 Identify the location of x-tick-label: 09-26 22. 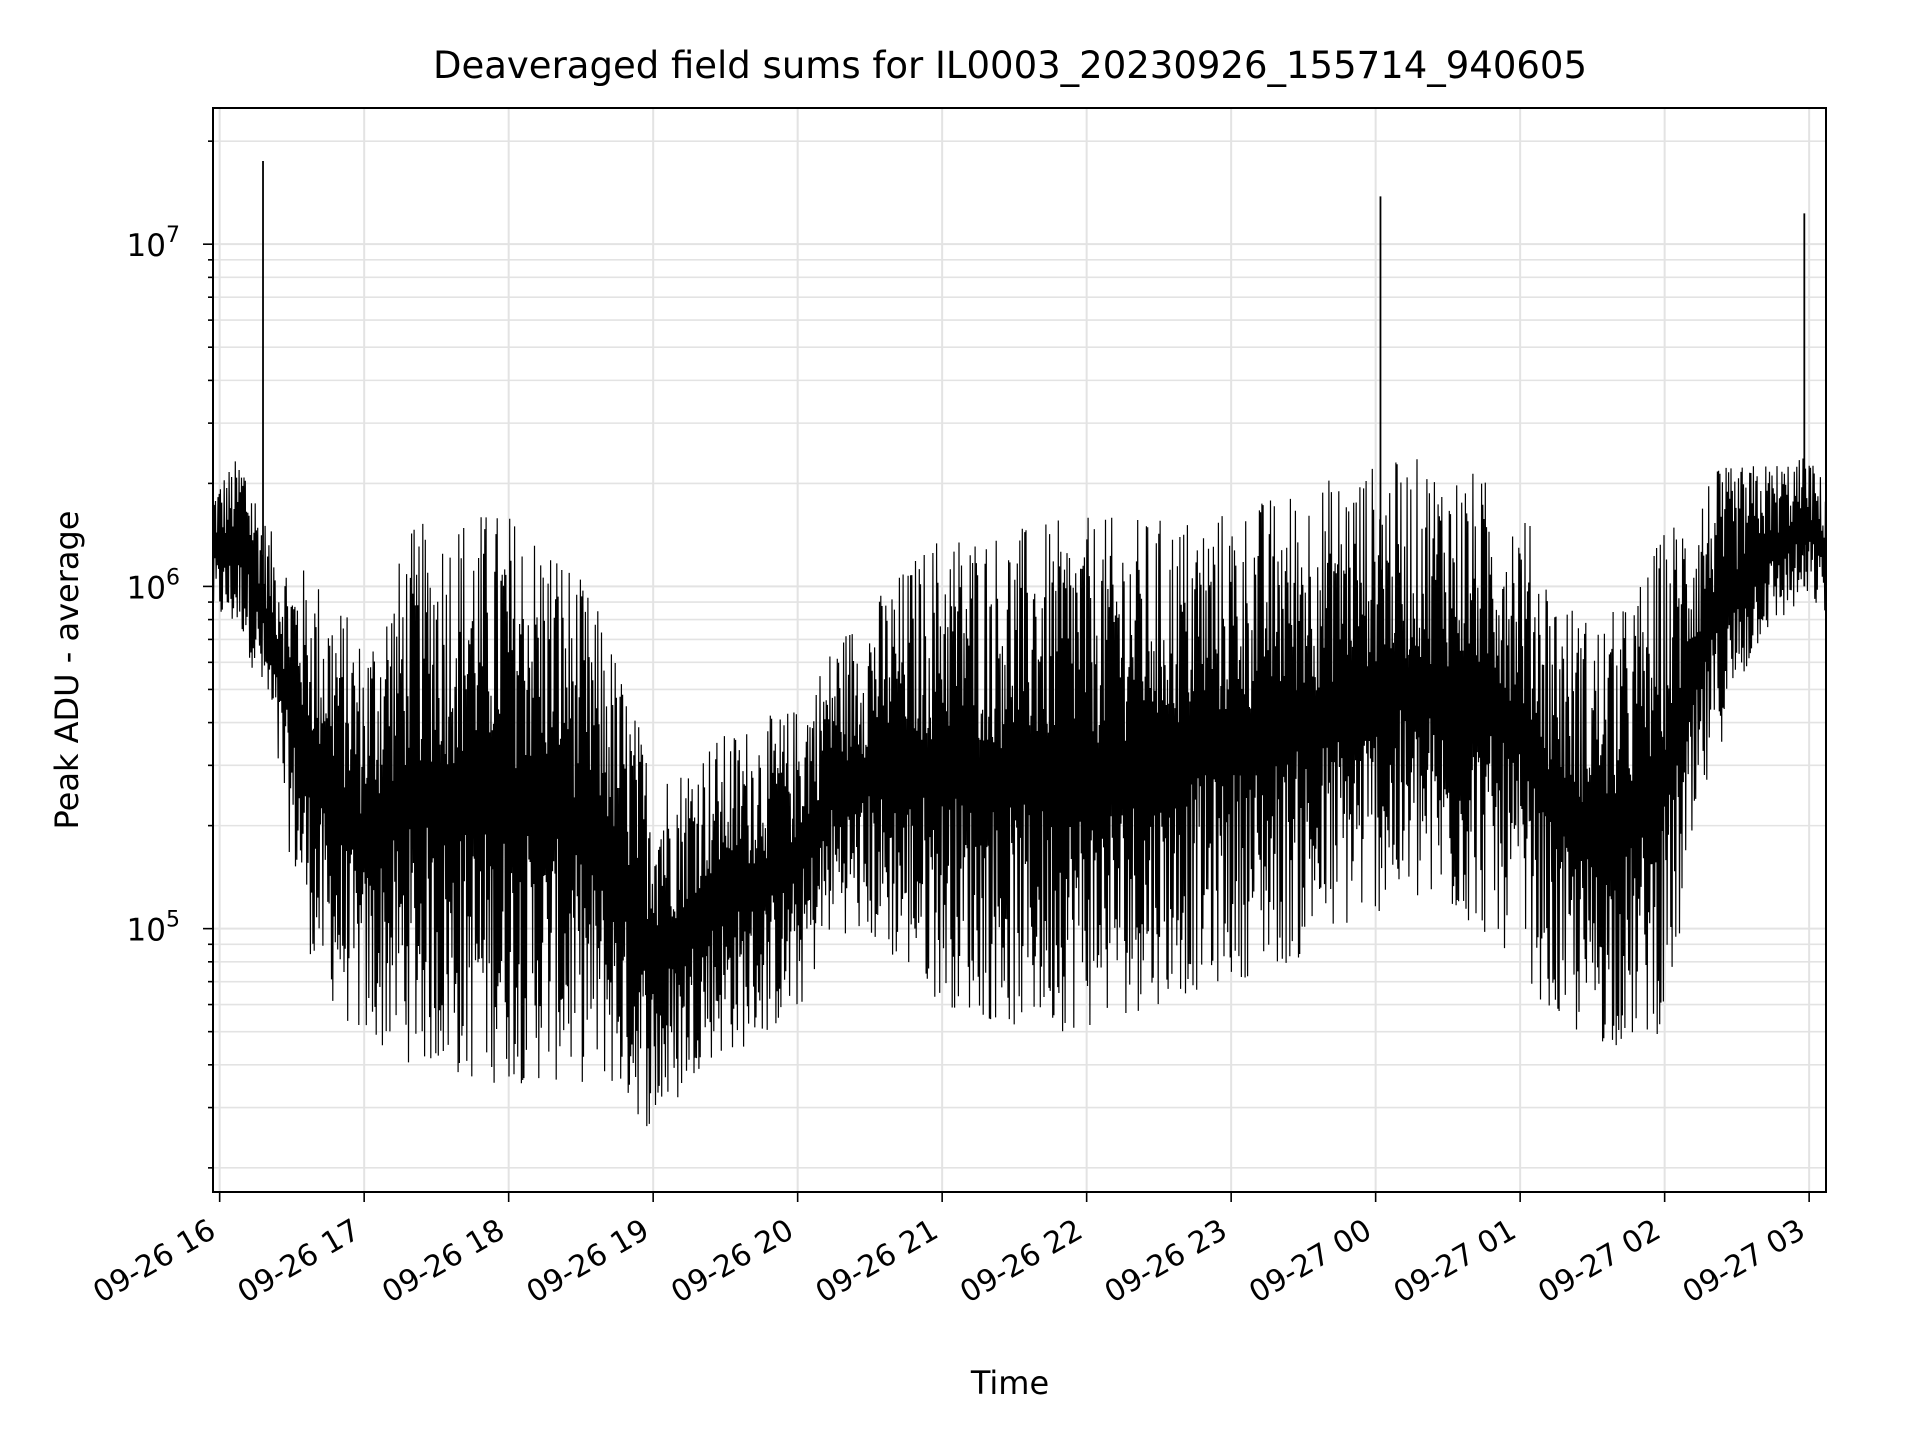
(1021, 1262).